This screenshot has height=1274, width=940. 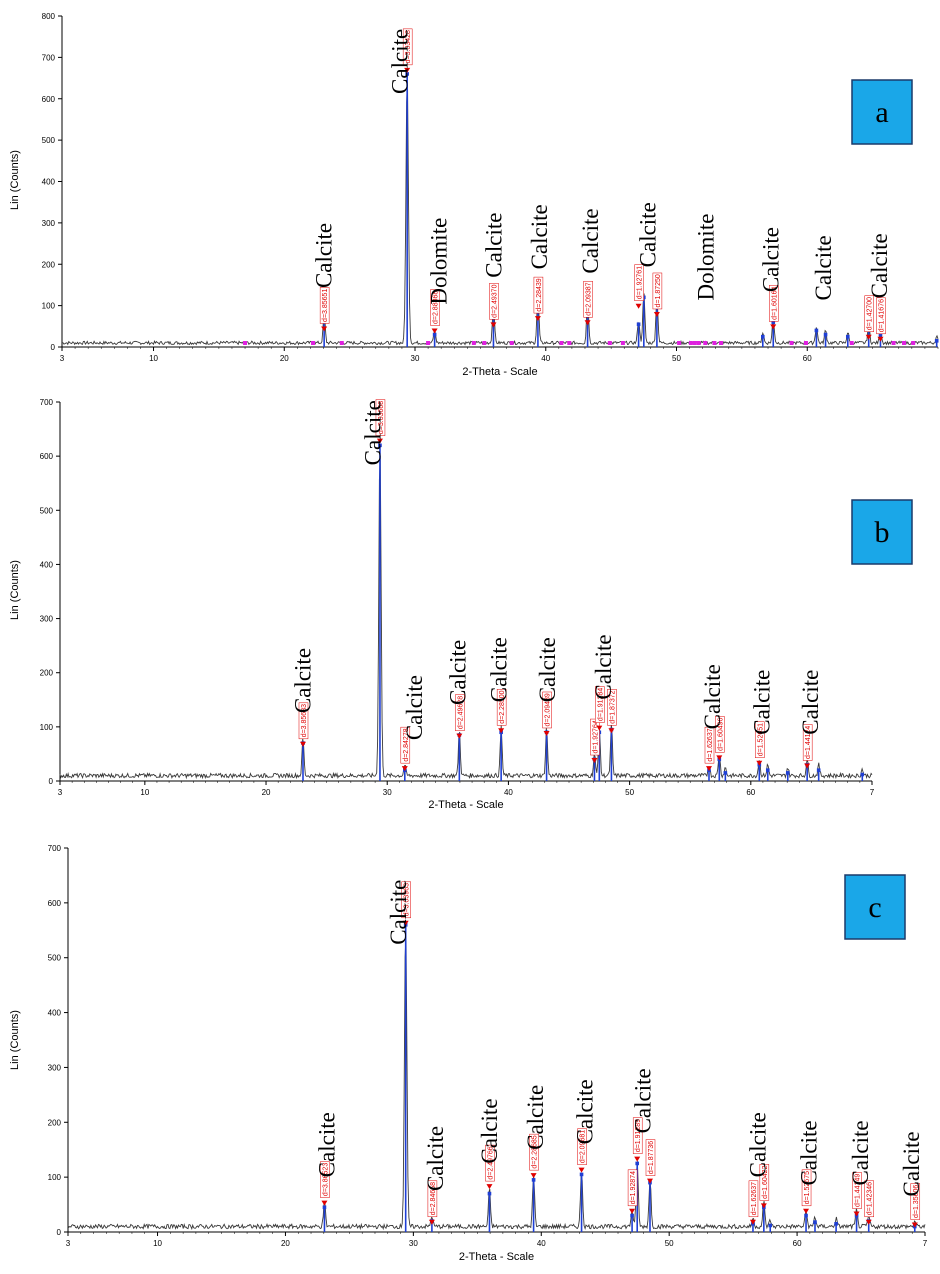 I want to click on d-spacing-text: d=2.49628, so click(x=460, y=712).